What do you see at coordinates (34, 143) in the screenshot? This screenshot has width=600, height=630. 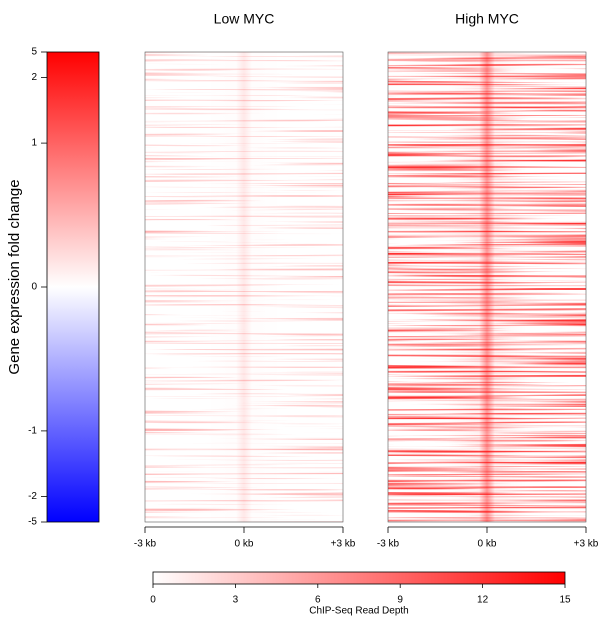 I see `y-tick-label: 1` at bounding box center [34, 143].